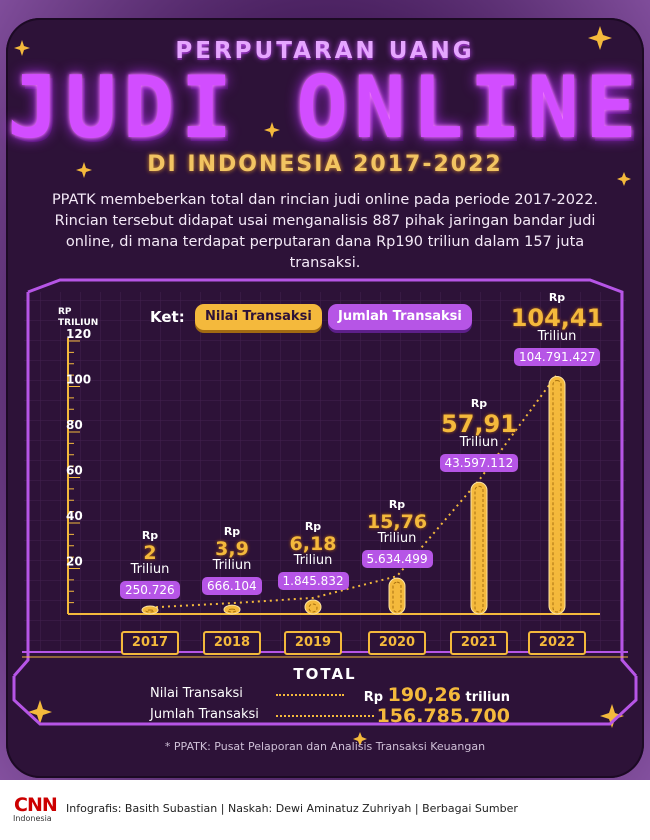  Describe the element at coordinates (258, 317) in the screenshot. I see `legend-nilai-transaksi: Nilai Transaksi` at that location.